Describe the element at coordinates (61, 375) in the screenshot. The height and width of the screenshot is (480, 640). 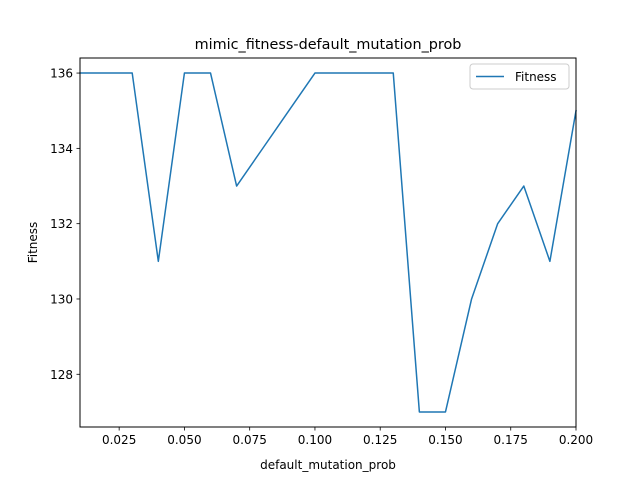
I see `y-tick-label: 128` at that location.